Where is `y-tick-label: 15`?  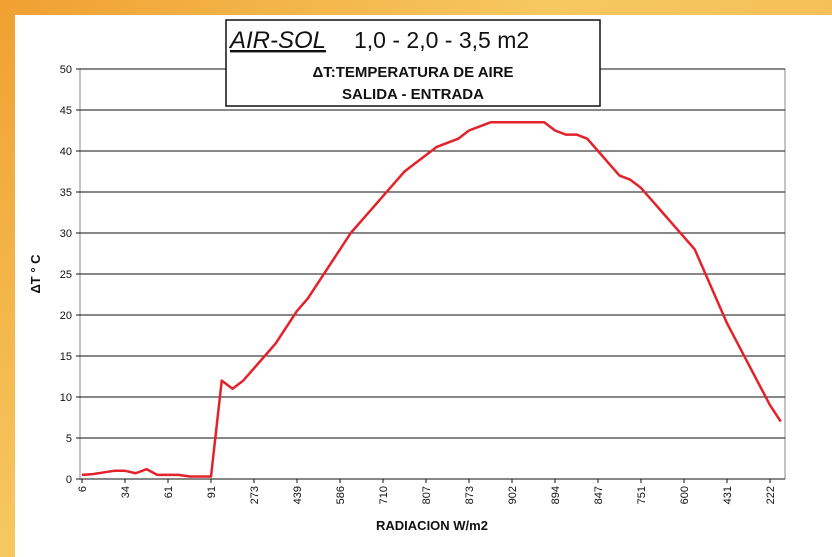 y-tick-label: 15 is located at coordinates (66, 357).